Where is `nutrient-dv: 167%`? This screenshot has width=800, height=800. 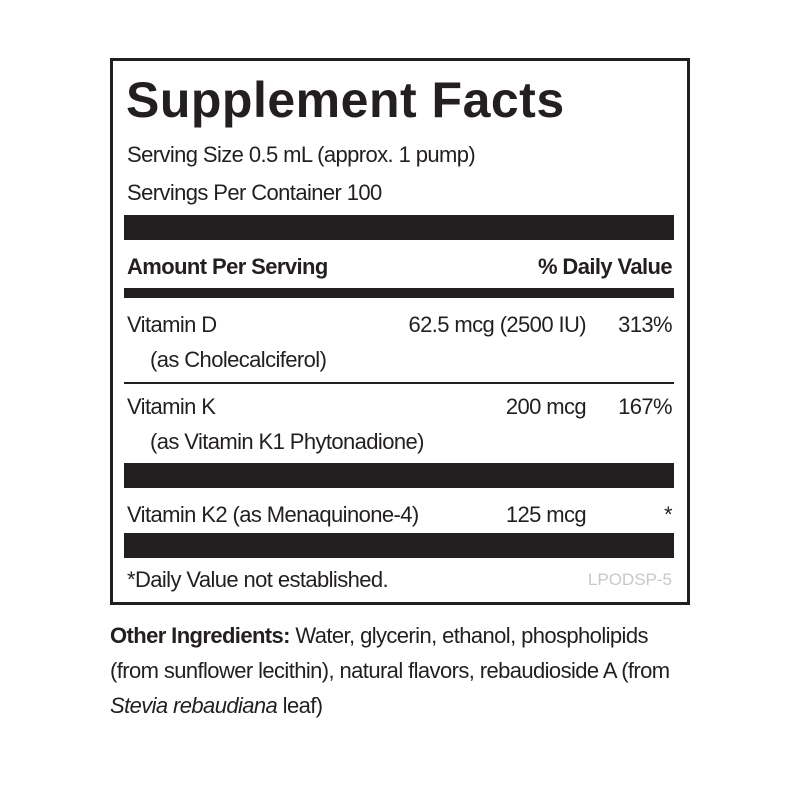 nutrient-dv: 167% is located at coordinates (645, 406).